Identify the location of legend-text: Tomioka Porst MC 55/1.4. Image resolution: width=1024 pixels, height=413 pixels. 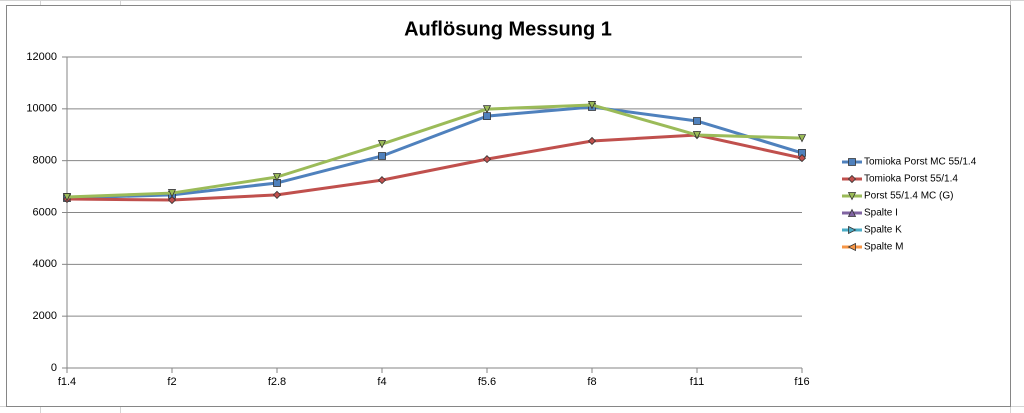
(920, 162).